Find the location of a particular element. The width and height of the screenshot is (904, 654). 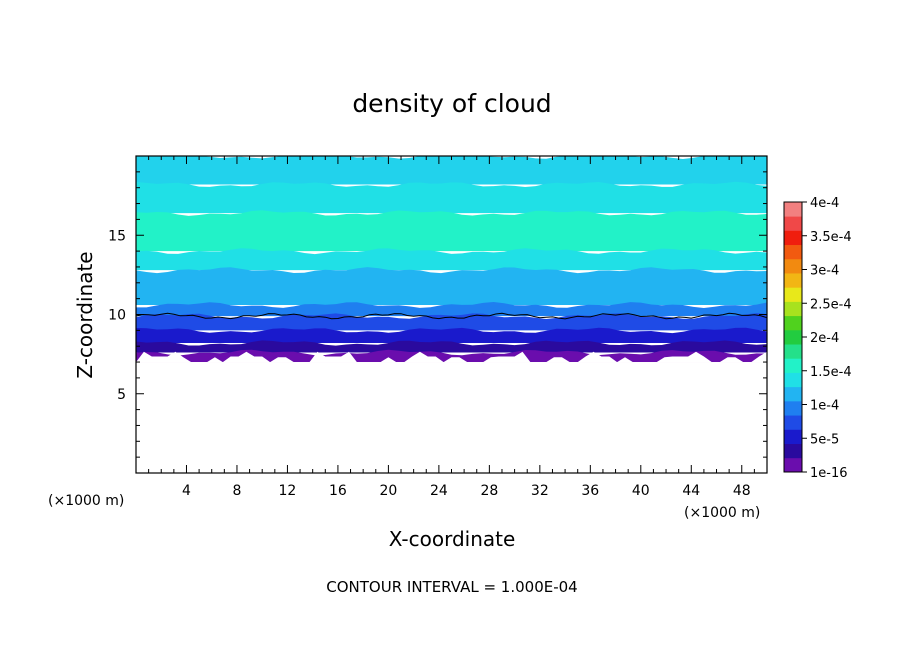

x-axis-label: X-coordinate is located at coordinates (452, 539).